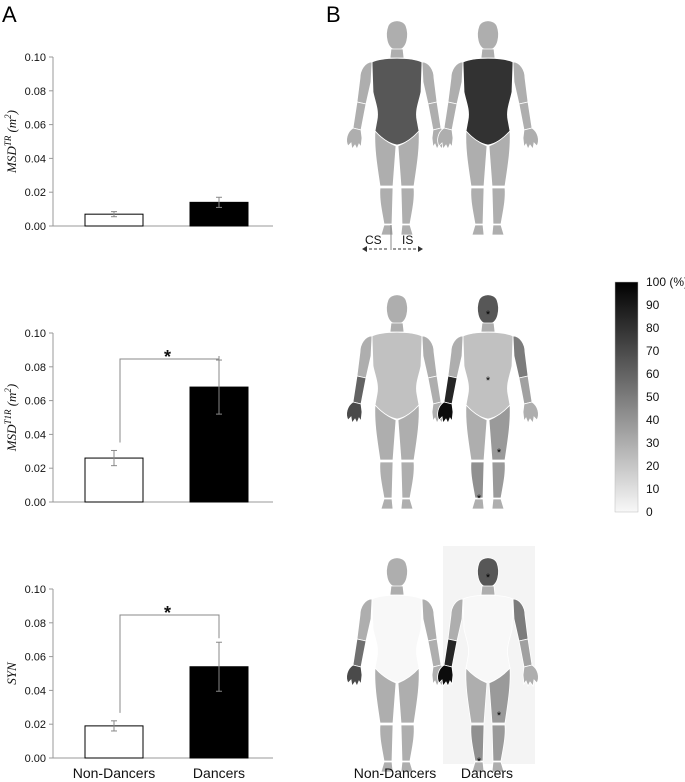  What do you see at coordinates (35, 469) in the screenshot?
I see `y-tick-label: 0.02` at bounding box center [35, 469].